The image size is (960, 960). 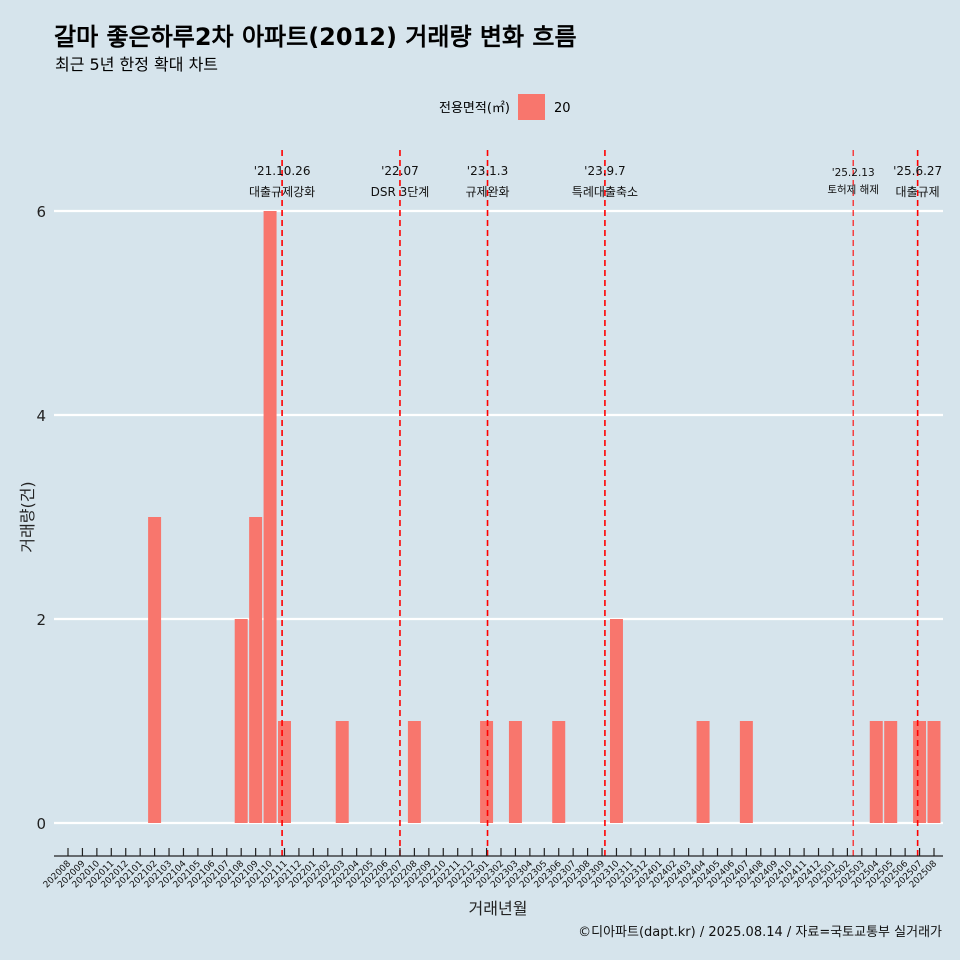 I want to click on event-description-label: 대출규제강화, so click(x=282, y=192).